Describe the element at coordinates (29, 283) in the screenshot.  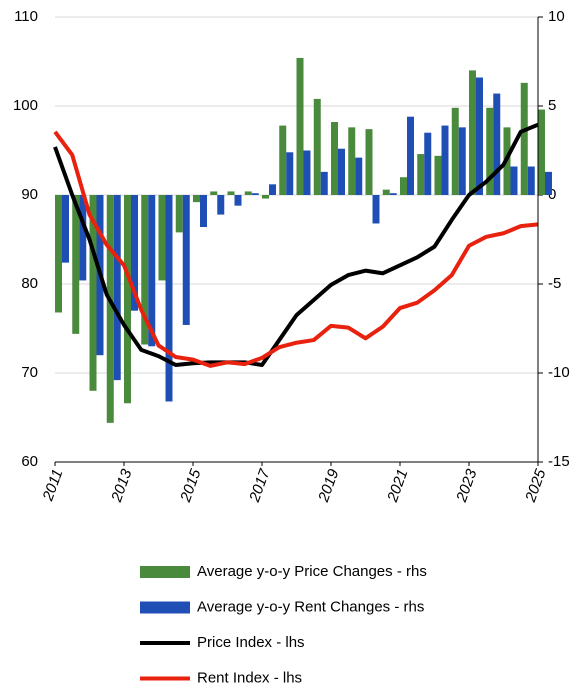
I see `y-tick-label: 80` at that location.